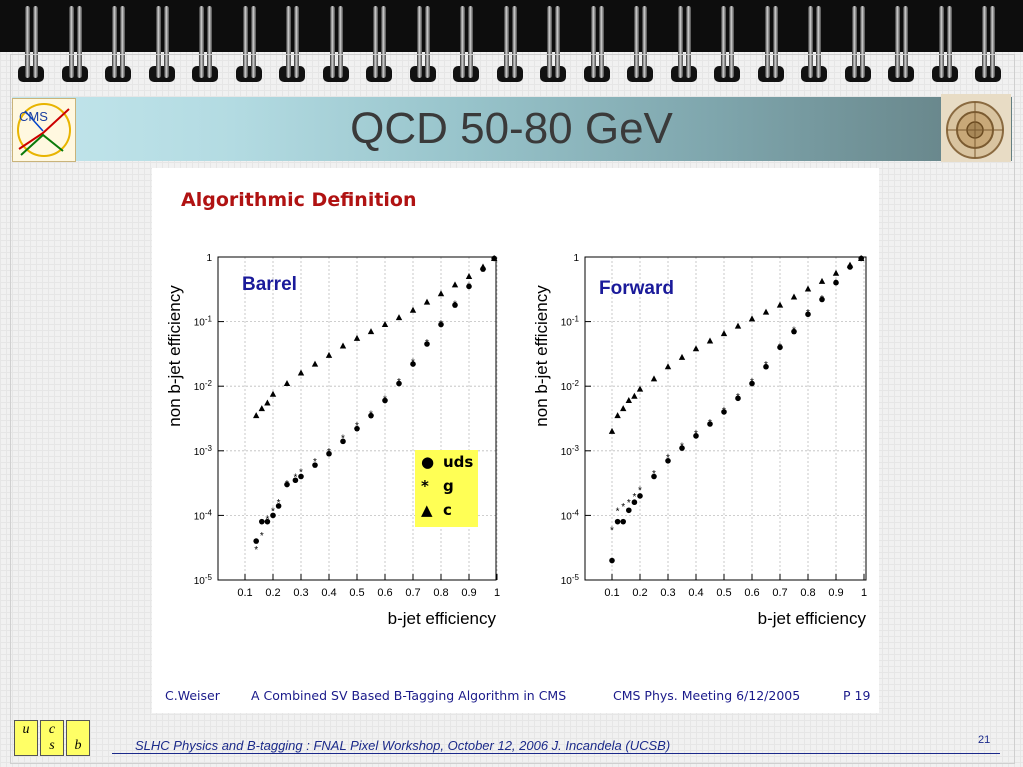  I want to click on legend-entry-uds: ● uds, so click(447, 462).